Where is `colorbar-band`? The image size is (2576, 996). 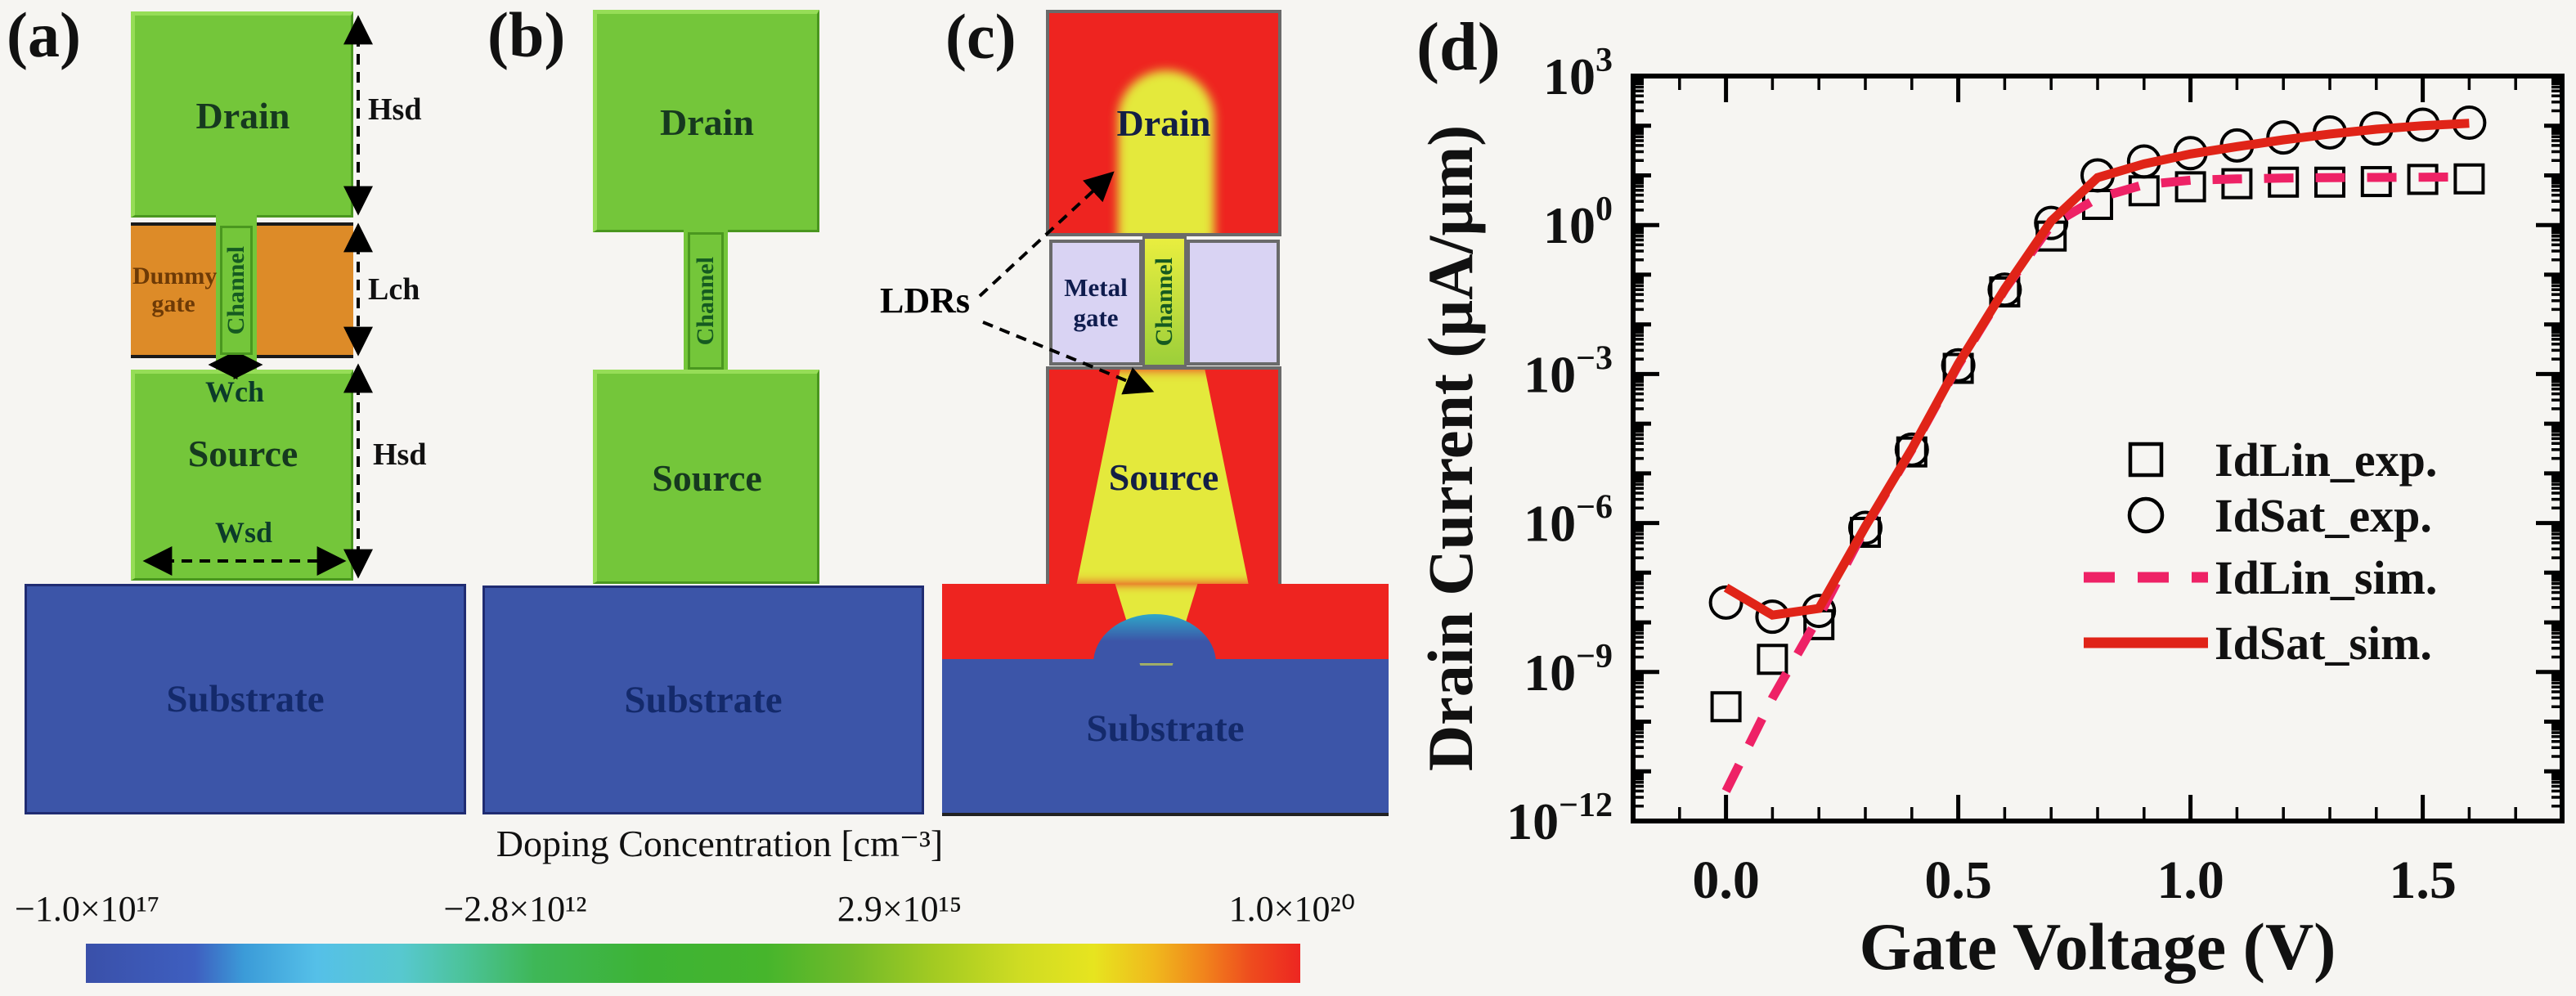
colorbar-band is located at coordinates (693, 963).